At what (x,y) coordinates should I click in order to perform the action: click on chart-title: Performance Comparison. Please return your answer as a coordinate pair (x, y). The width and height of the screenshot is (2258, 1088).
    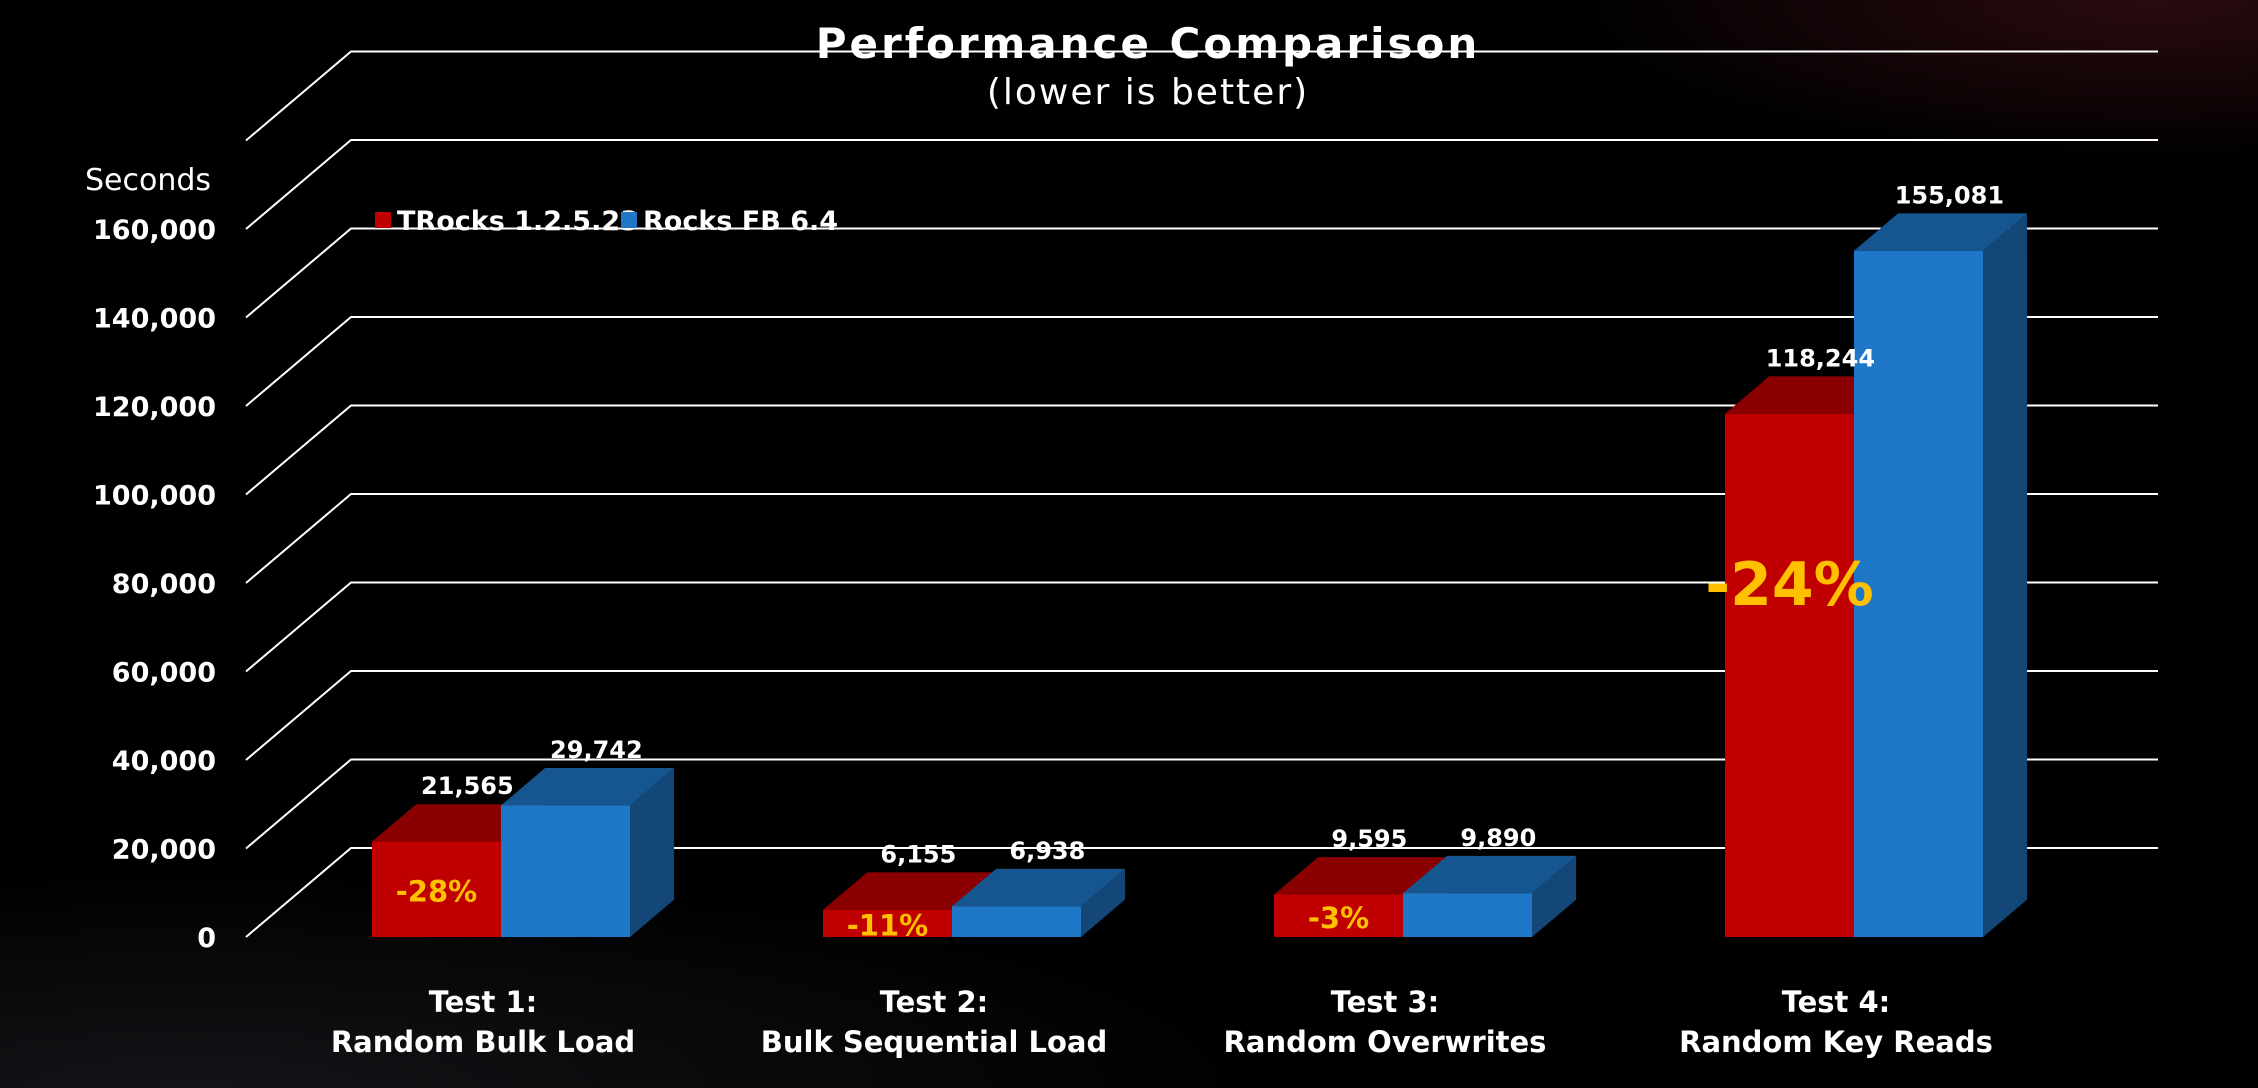
    Looking at the image, I should click on (1148, 43).